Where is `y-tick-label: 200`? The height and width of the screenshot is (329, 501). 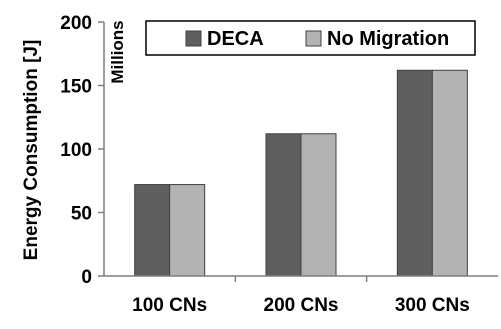
y-tick-label: 200 is located at coordinates (76, 23).